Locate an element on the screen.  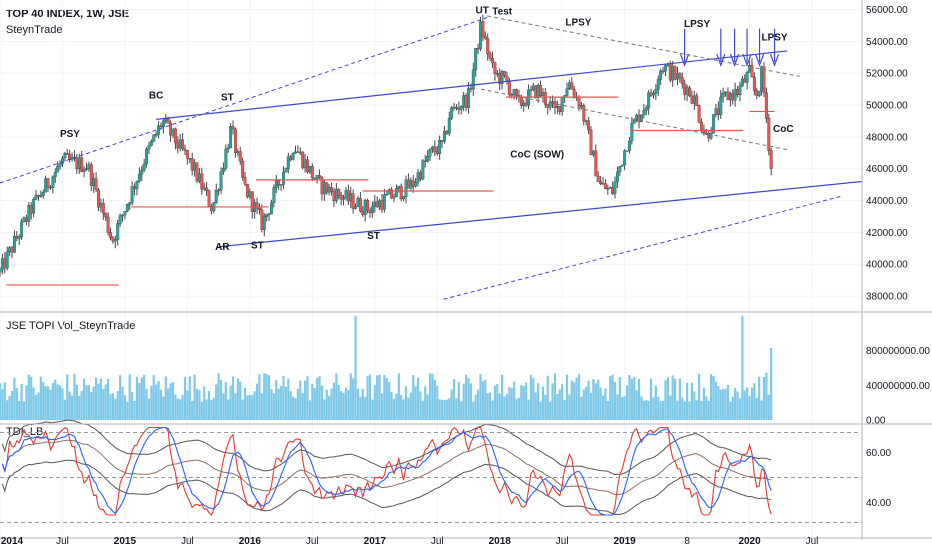
wyckoff-annotation: ST is located at coordinates (227, 97).